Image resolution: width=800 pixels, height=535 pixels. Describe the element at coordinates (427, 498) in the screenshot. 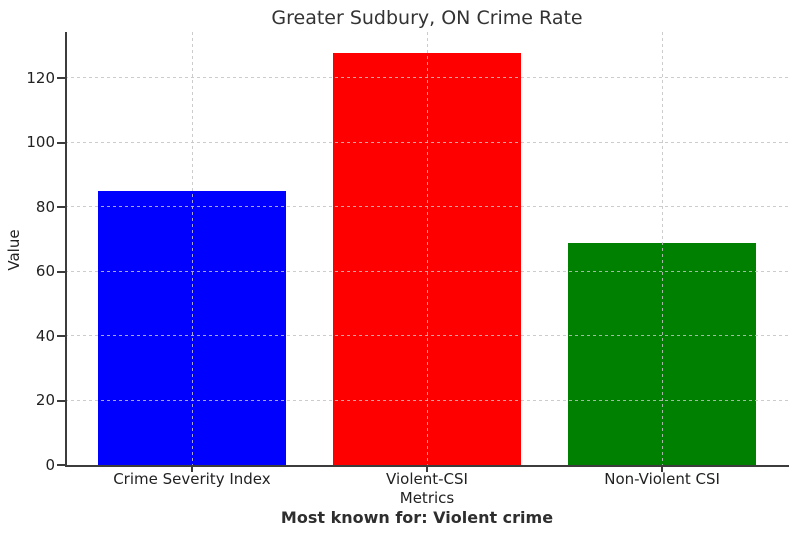

I see `x-axis-label: Metrics` at that location.